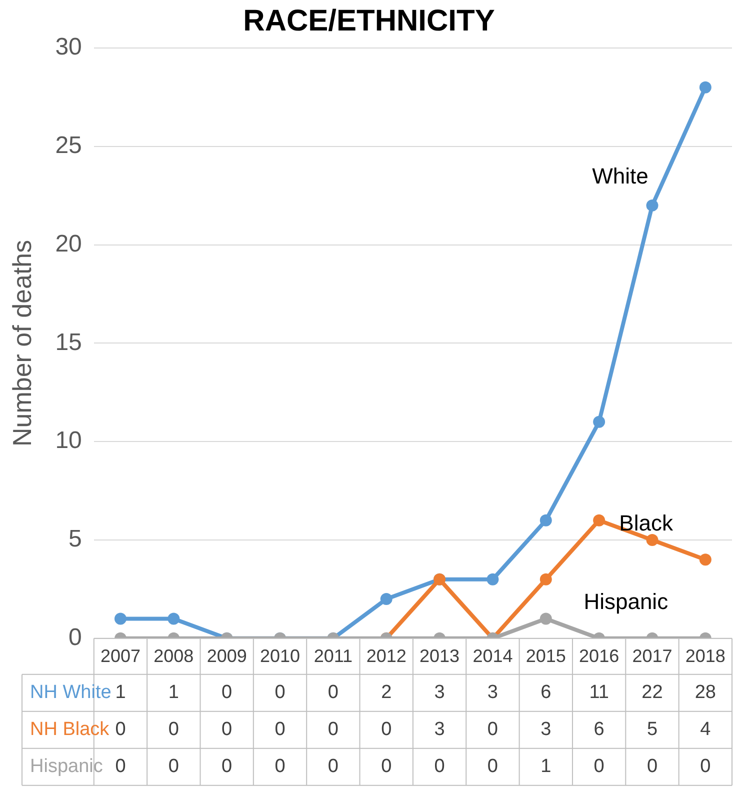  Describe the element at coordinates (386, 656) in the screenshot. I see `x-tick-label: 2012` at that location.